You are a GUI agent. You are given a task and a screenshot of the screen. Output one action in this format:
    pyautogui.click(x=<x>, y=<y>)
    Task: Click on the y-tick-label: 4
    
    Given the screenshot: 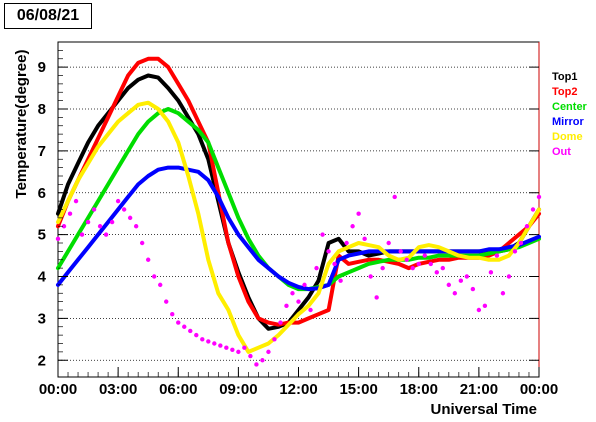 What is the action you would take?
    pyautogui.click(x=42, y=277)
    